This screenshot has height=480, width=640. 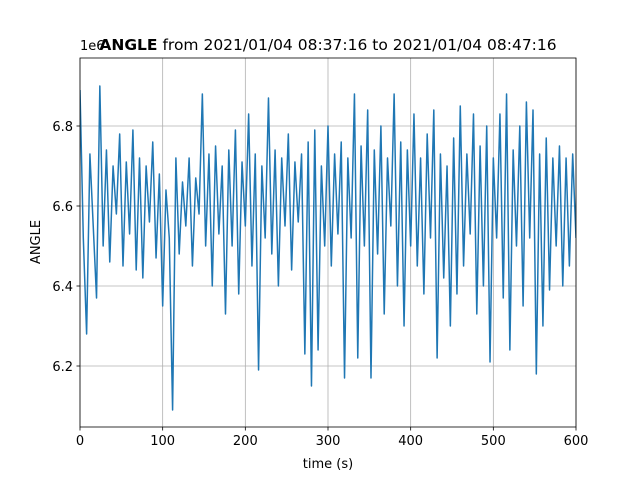 What do you see at coordinates (36, 242) in the screenshot?
I see `y-axis-label: ANGLE` at bounding box center [36, 242].